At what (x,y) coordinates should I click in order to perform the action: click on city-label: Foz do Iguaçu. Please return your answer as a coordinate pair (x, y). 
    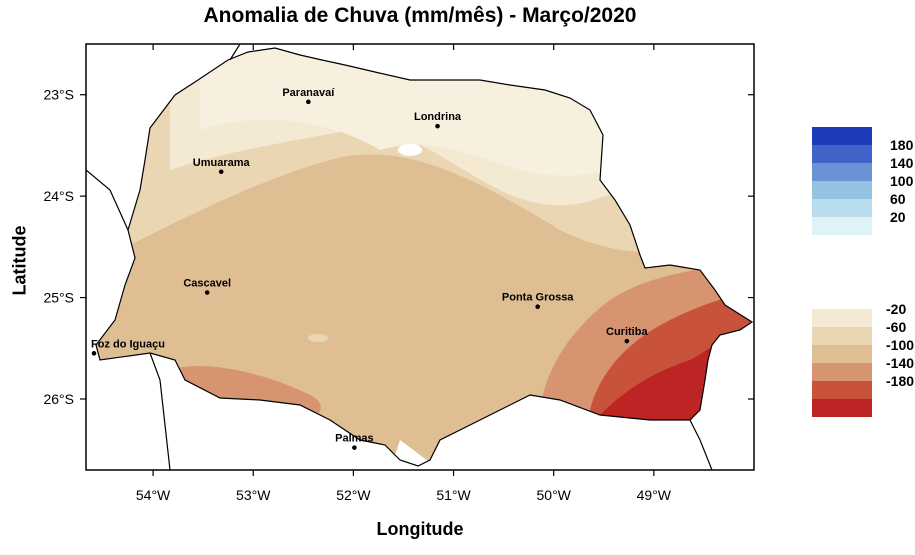
    Looking at the image, I should click on (128, 344).